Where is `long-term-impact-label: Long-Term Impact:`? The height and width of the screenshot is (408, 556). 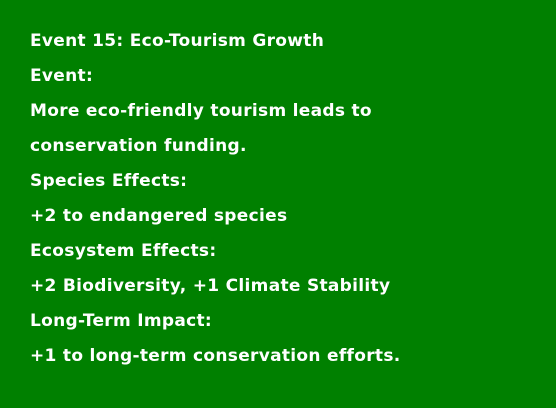 long-term-impact-label: Long-Term Impact: is located at coordinates (121, 321).